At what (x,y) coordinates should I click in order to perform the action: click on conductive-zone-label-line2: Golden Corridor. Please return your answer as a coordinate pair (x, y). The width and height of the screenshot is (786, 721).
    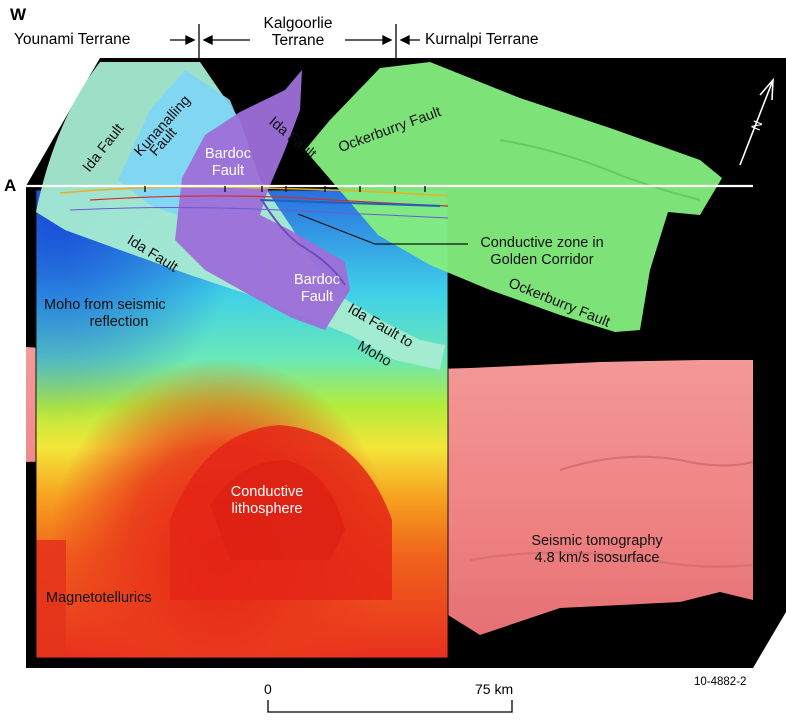
    Looking at the image, I should click on (542, 260).